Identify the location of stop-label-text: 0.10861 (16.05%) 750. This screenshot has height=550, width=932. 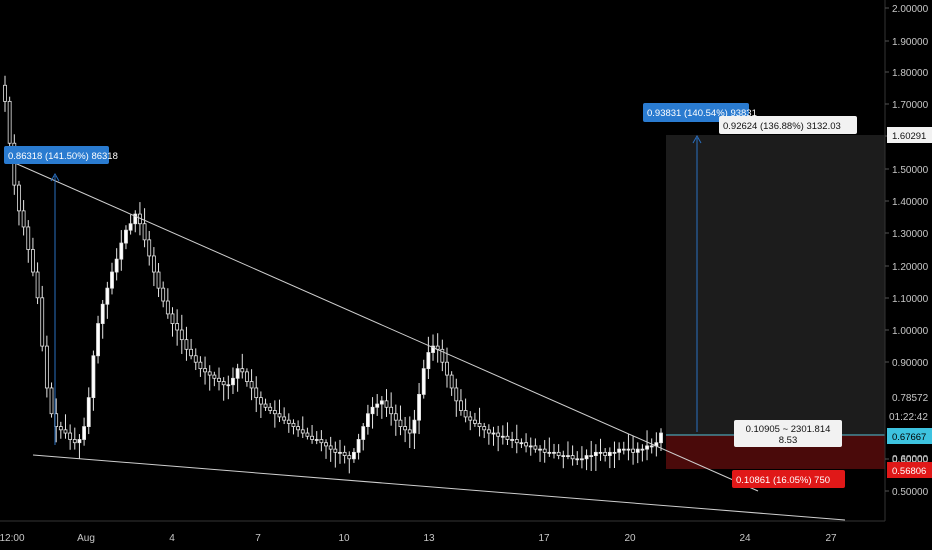
(783, 480).